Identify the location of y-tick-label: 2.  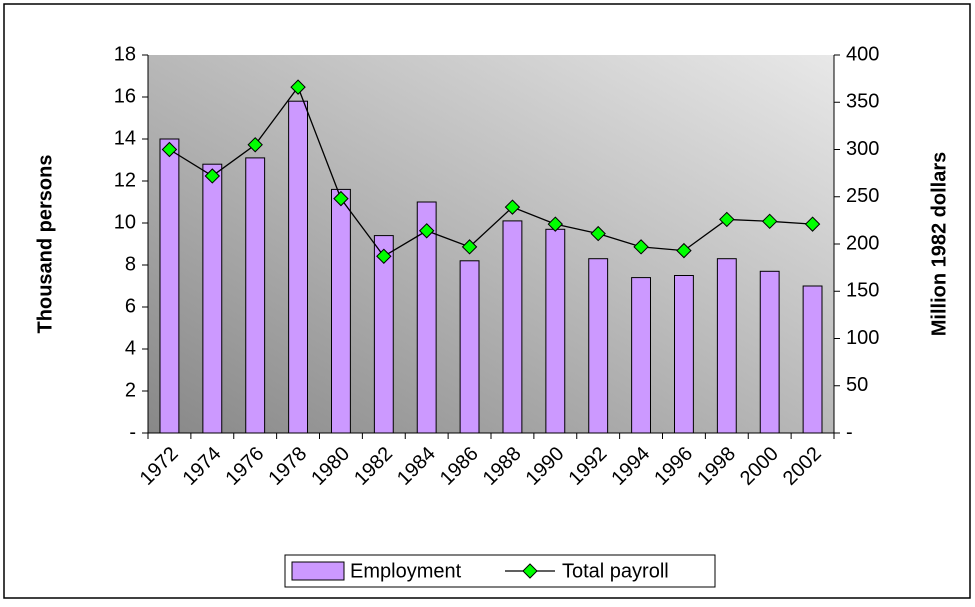
(130, 390).